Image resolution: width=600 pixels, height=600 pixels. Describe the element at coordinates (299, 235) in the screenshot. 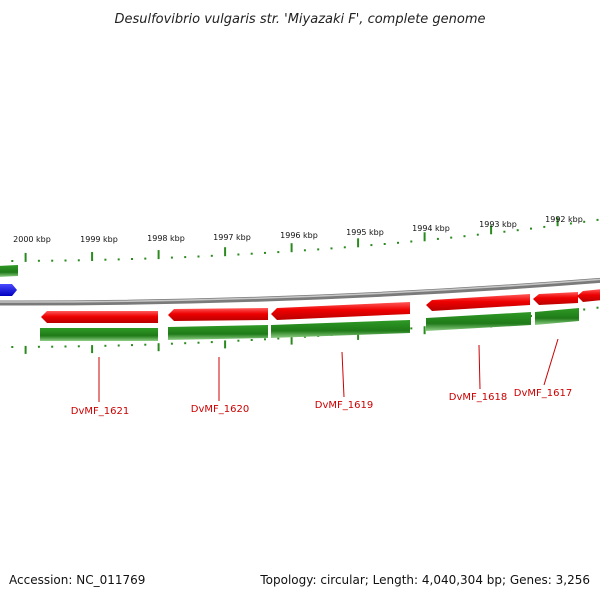

I see `ruler-label-1996: 1996 kbp` at that location.